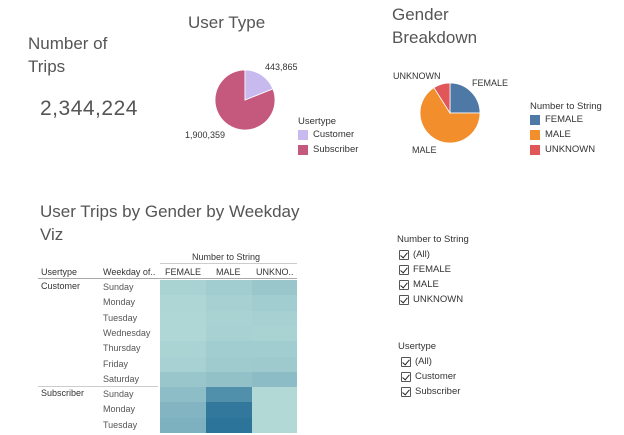  What do you see at coordinates (435, 37) in the screenshot?
I see `gender-title-line2: Breakdown` at bounding box center [435, 37].